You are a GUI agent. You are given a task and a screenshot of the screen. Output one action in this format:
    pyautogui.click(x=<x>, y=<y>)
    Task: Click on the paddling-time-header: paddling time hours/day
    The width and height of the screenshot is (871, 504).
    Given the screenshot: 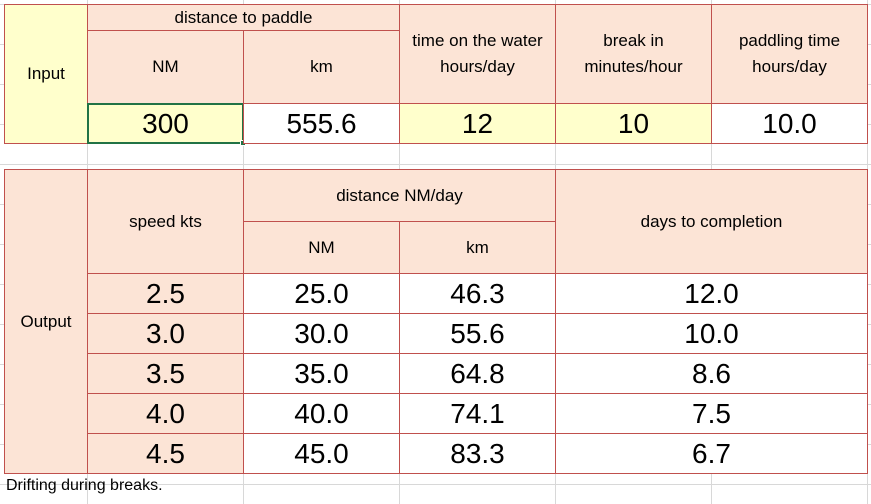 What is the action you would take?
    pyautogui.click(x=789, y=54)
    